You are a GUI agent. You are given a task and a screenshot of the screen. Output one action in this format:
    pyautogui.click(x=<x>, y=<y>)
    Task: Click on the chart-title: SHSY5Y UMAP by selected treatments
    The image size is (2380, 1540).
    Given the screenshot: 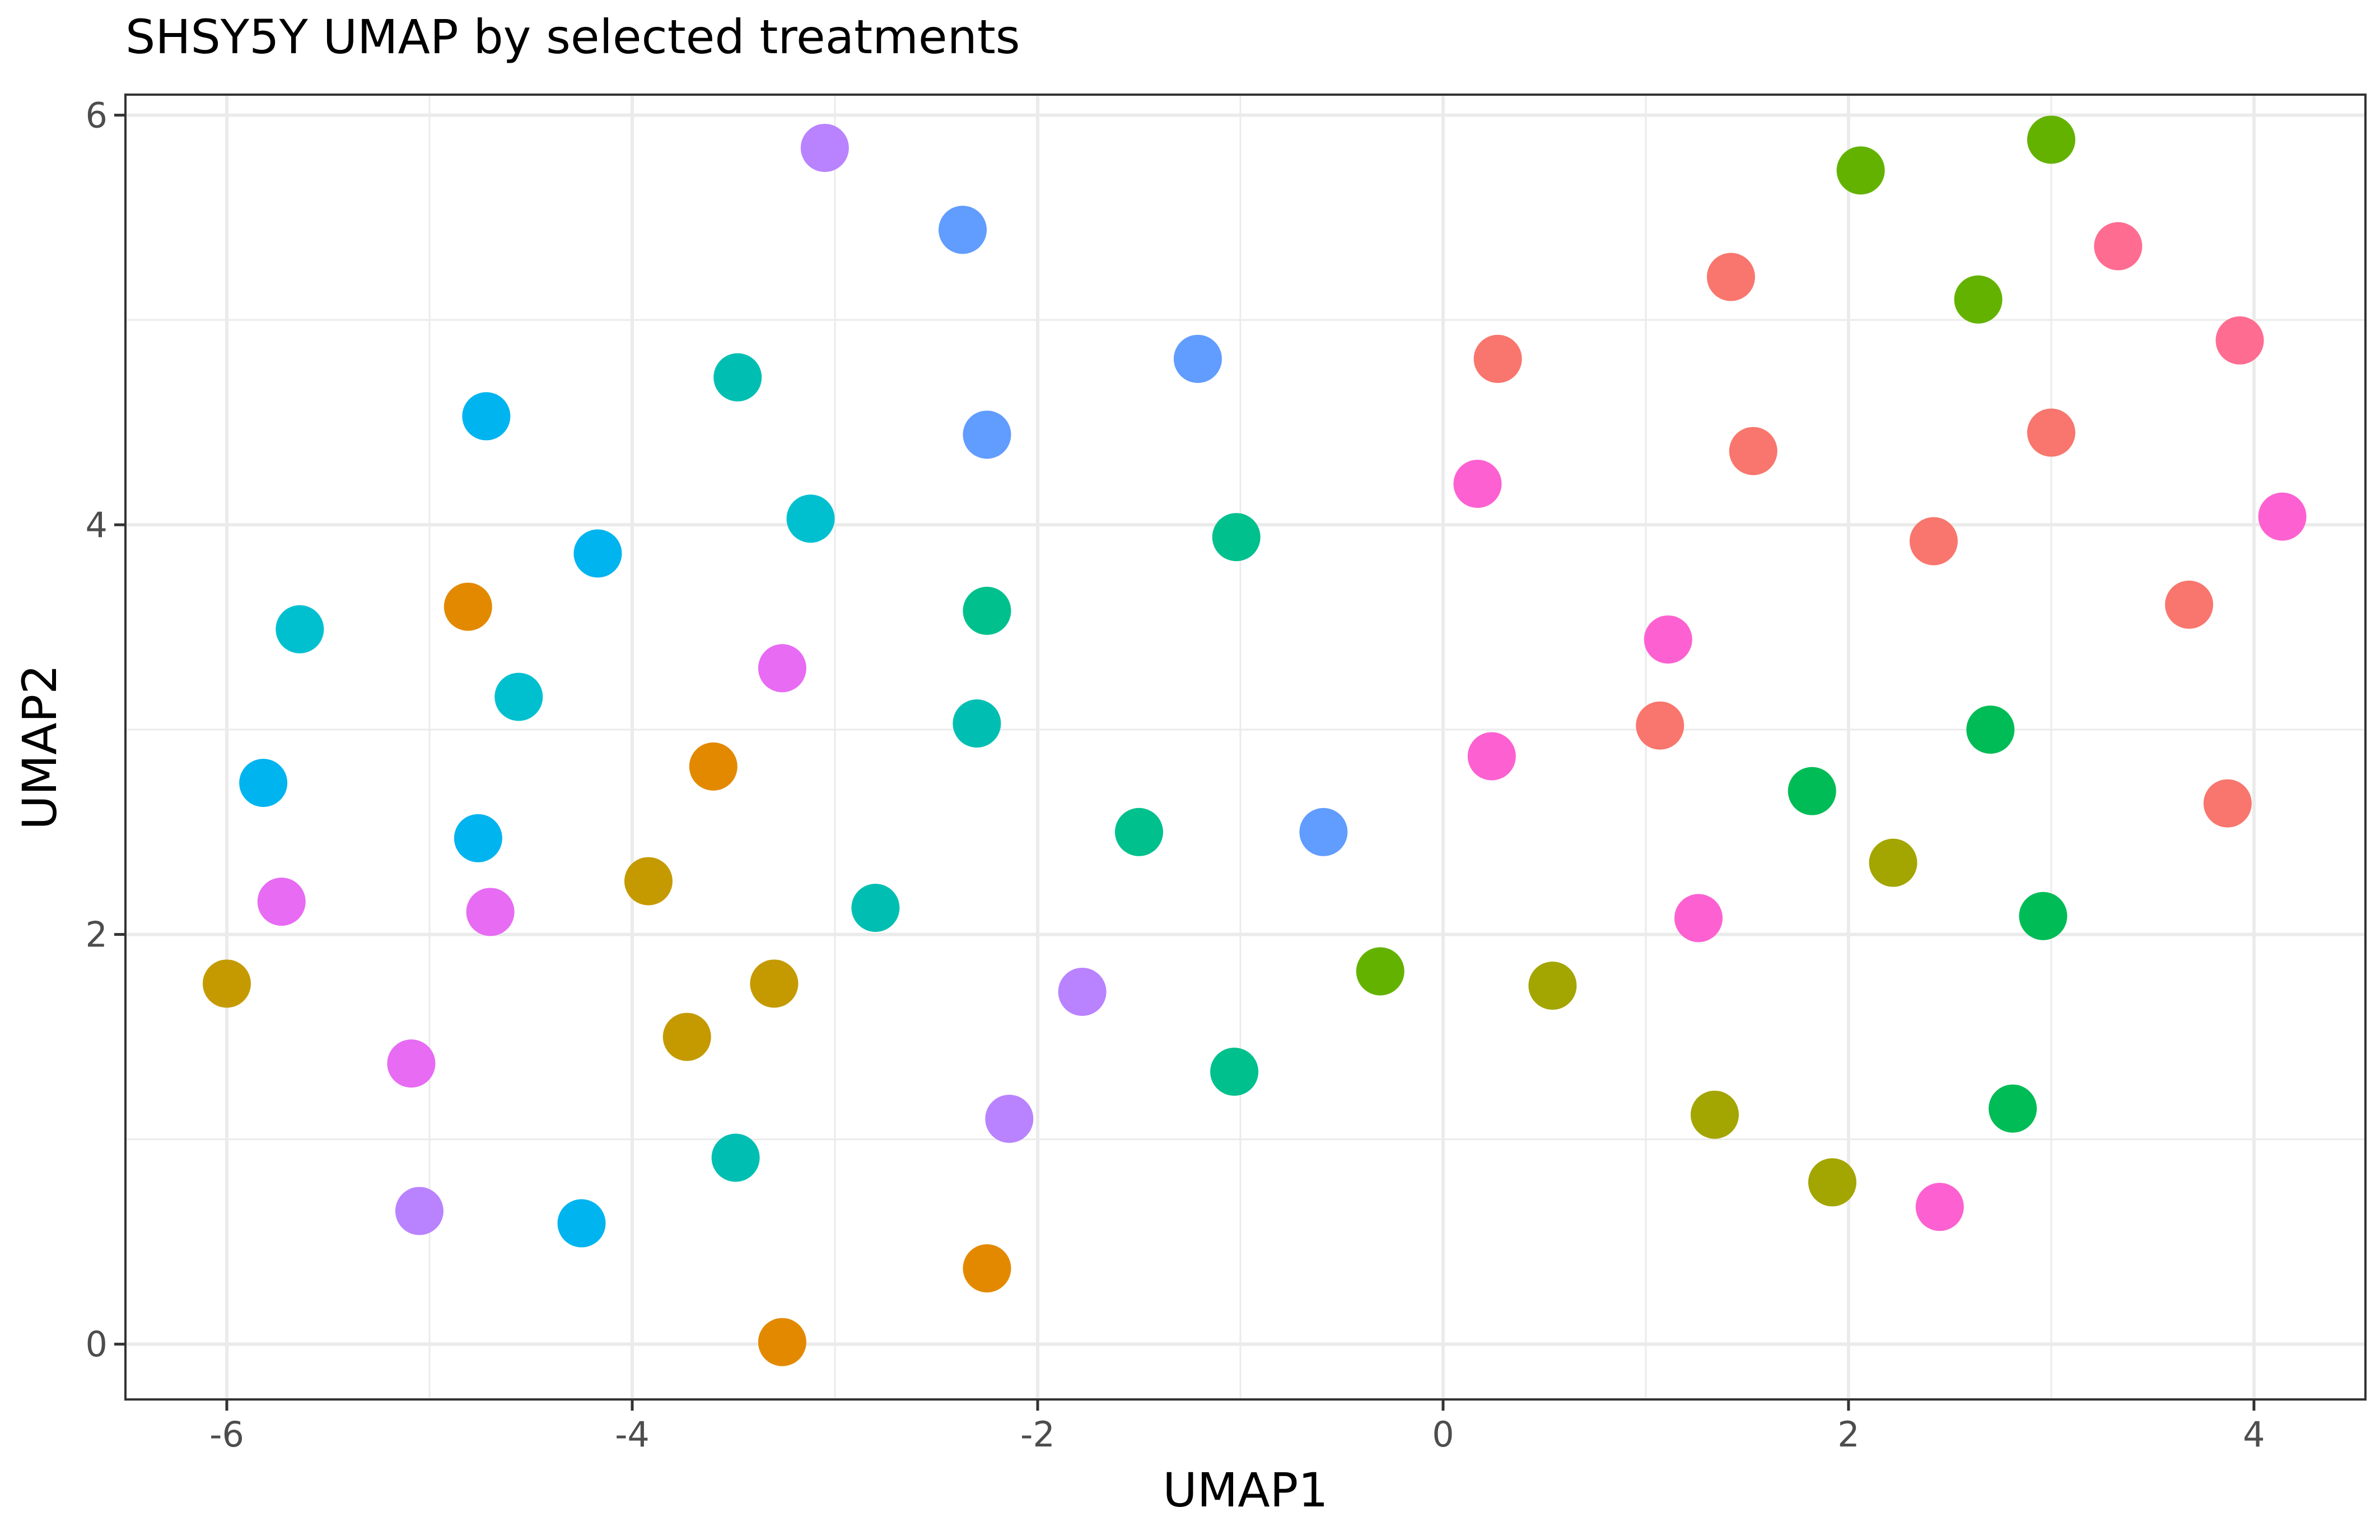 What is the action you would take?
    pyautogui.click(x=573, y=37)
    